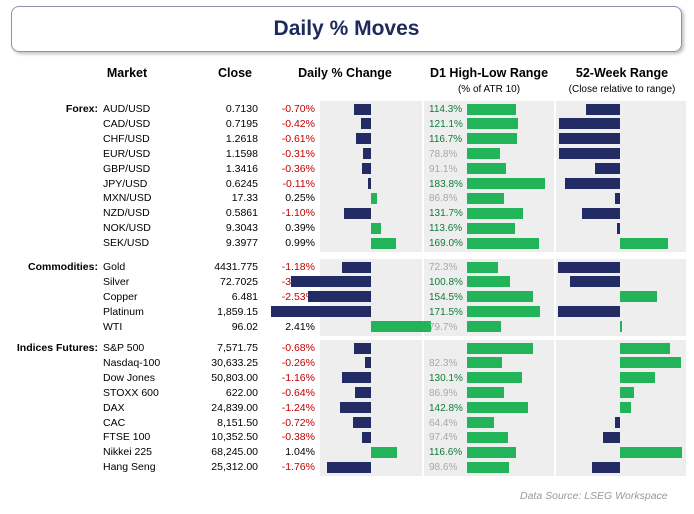  What do you see at coordinates (241, 153) in the screenshot?
I see `close-value: 1.1598` at bounding box center [241, 153].